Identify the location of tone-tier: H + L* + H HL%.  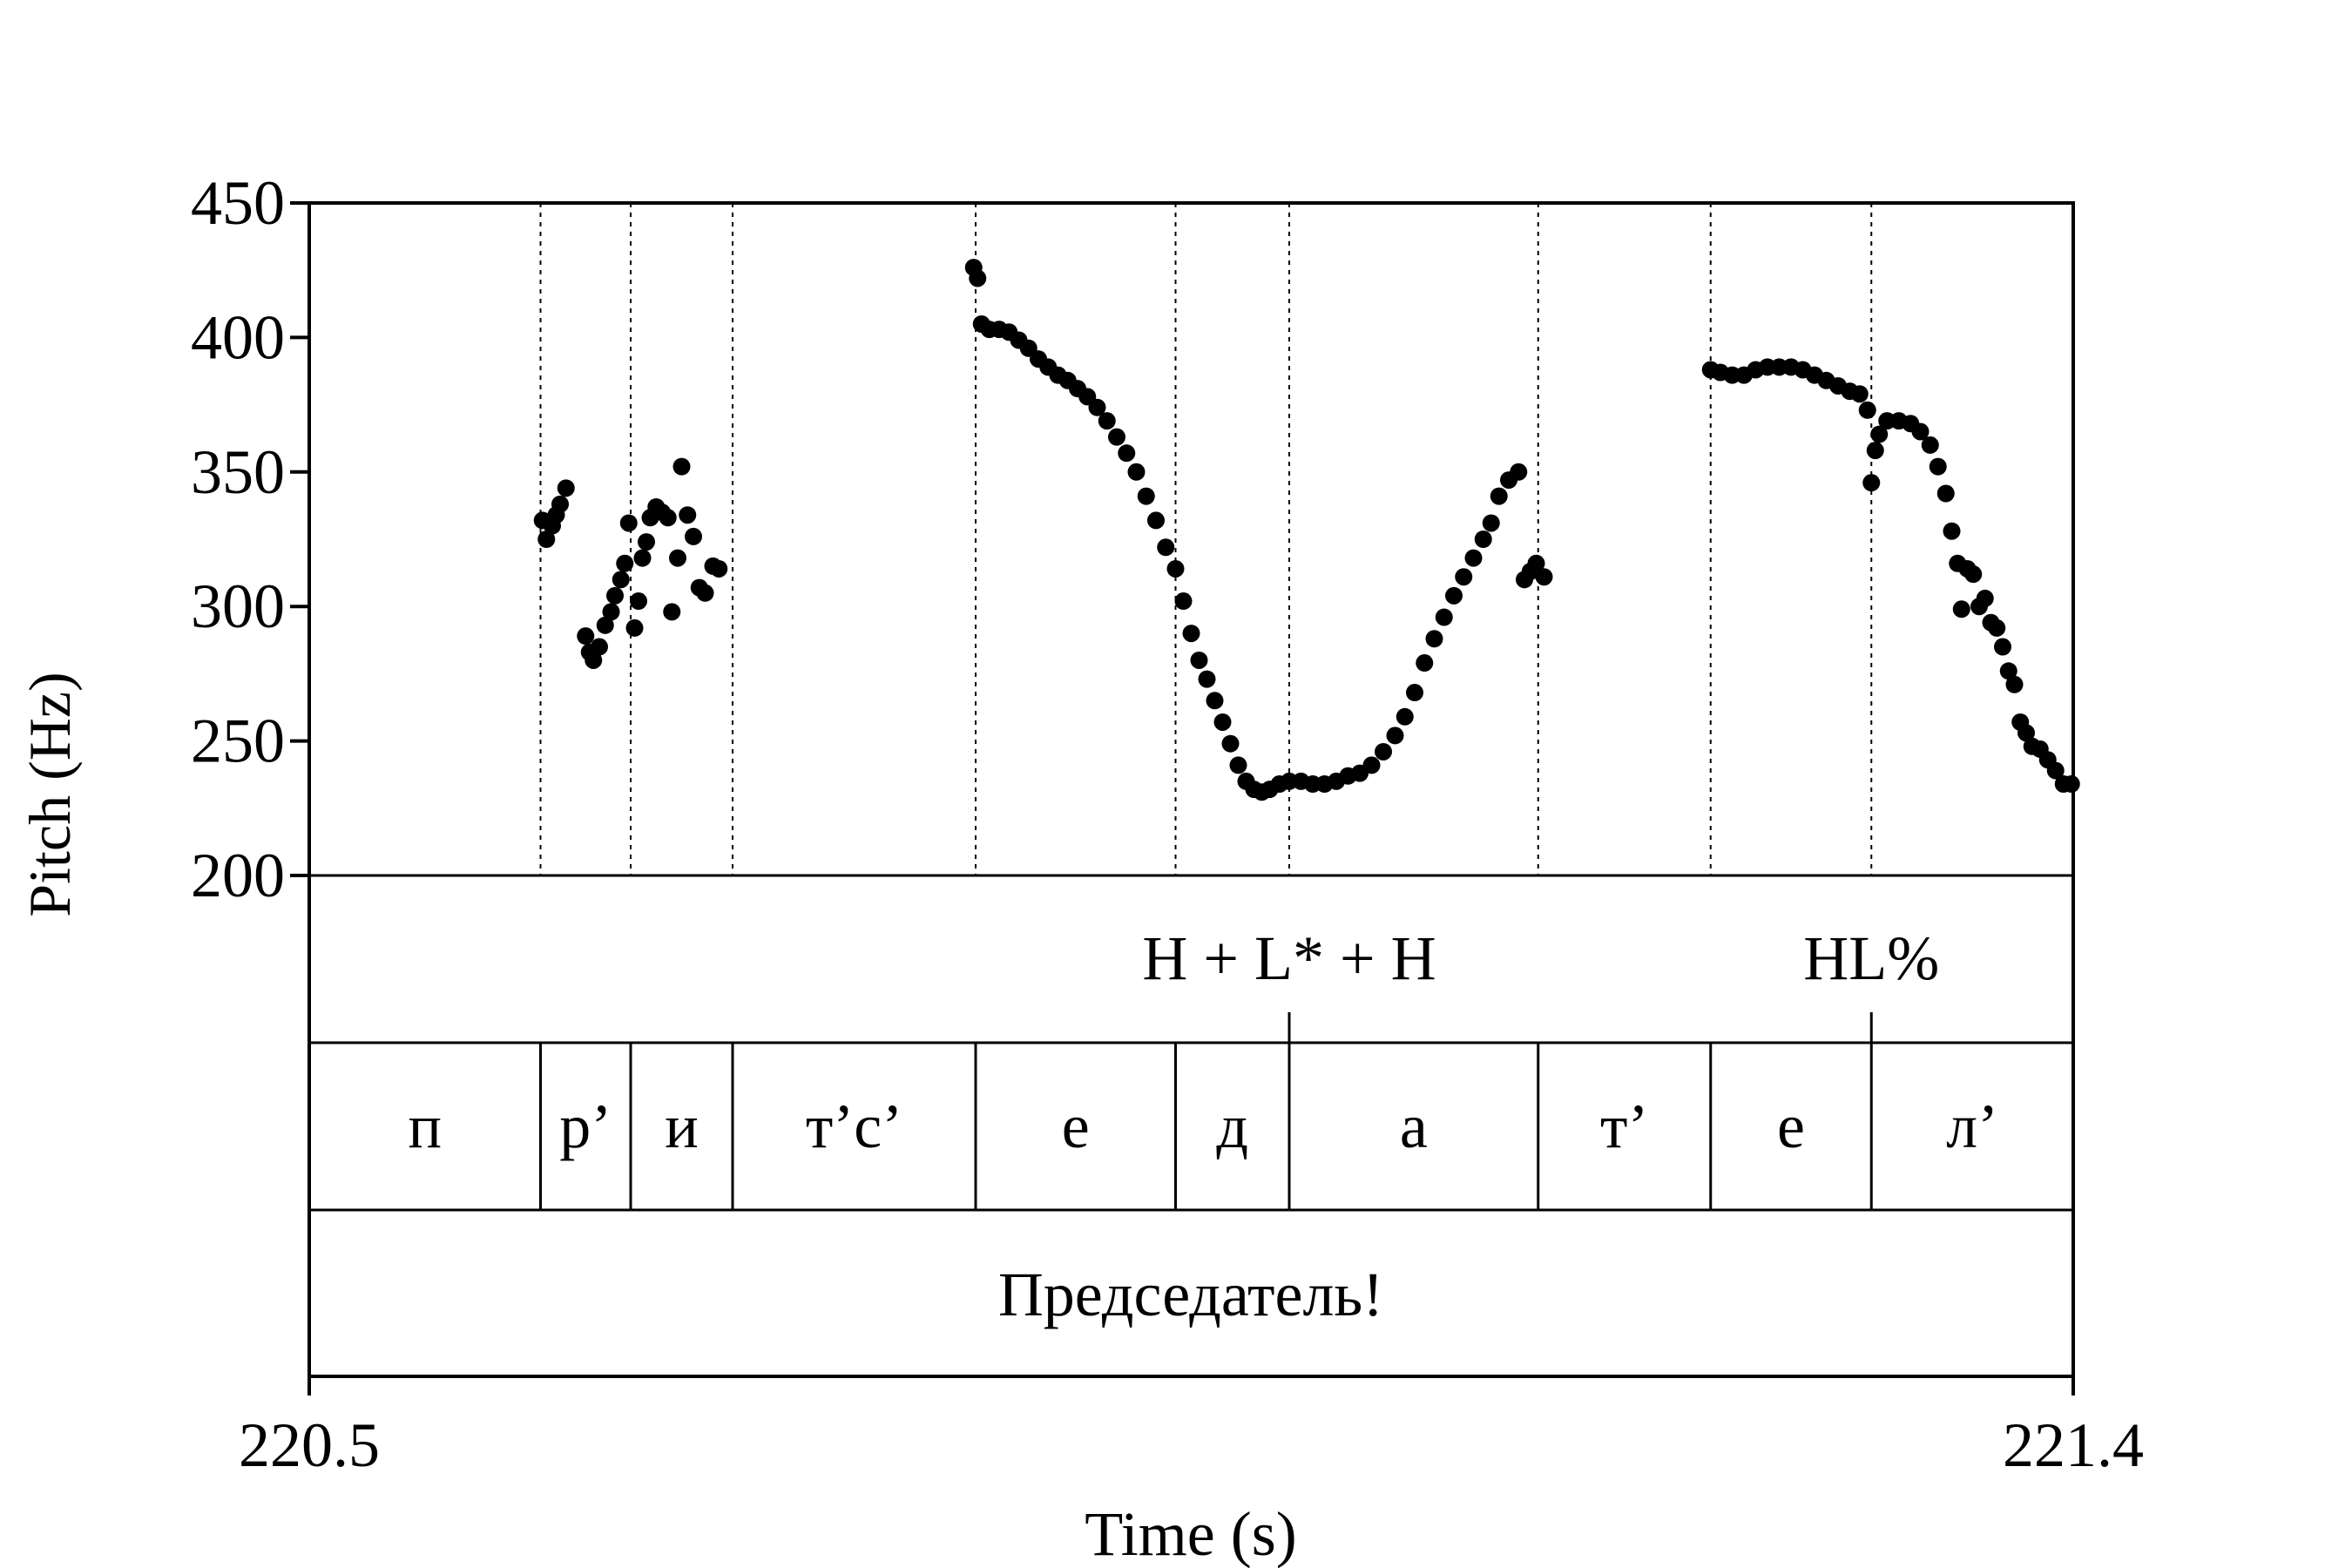
(1540, 983).